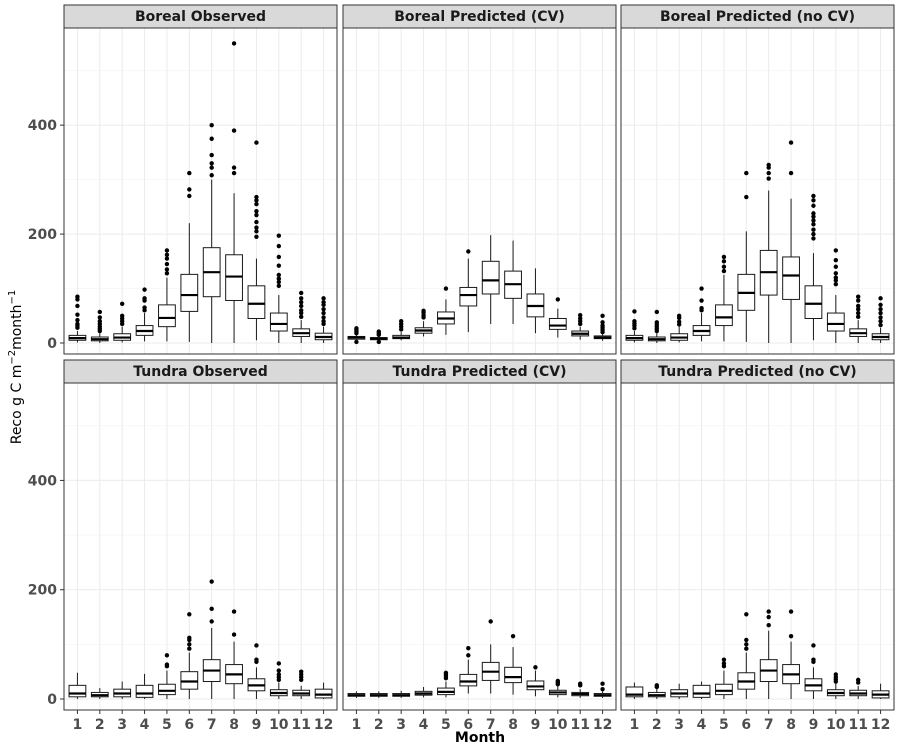  What do you see at coordinates (579, 725) in the screenshot?
I see `x-tick-label: 11` at bounding box center [579, 725].